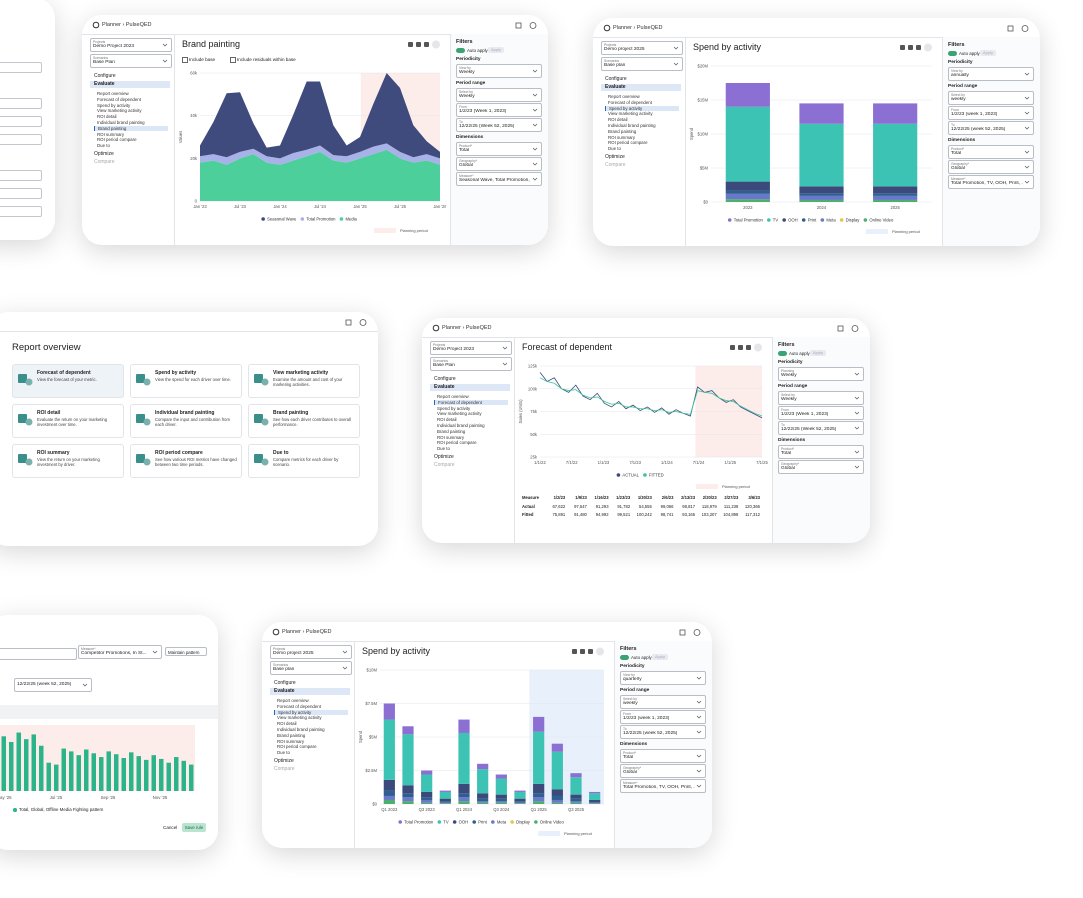  Describe the element at coordinates (853, 220) in the screenshot. I see `legend-label: Display` at that location.